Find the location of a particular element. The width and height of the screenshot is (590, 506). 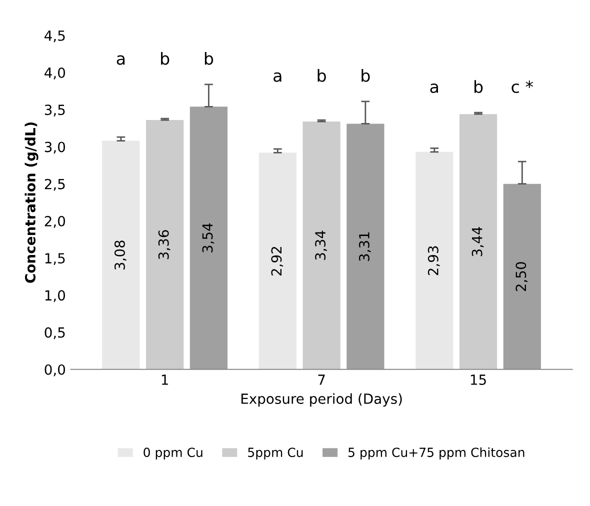

y-tick-label: 1,5 is located at coordinates (55, 259).